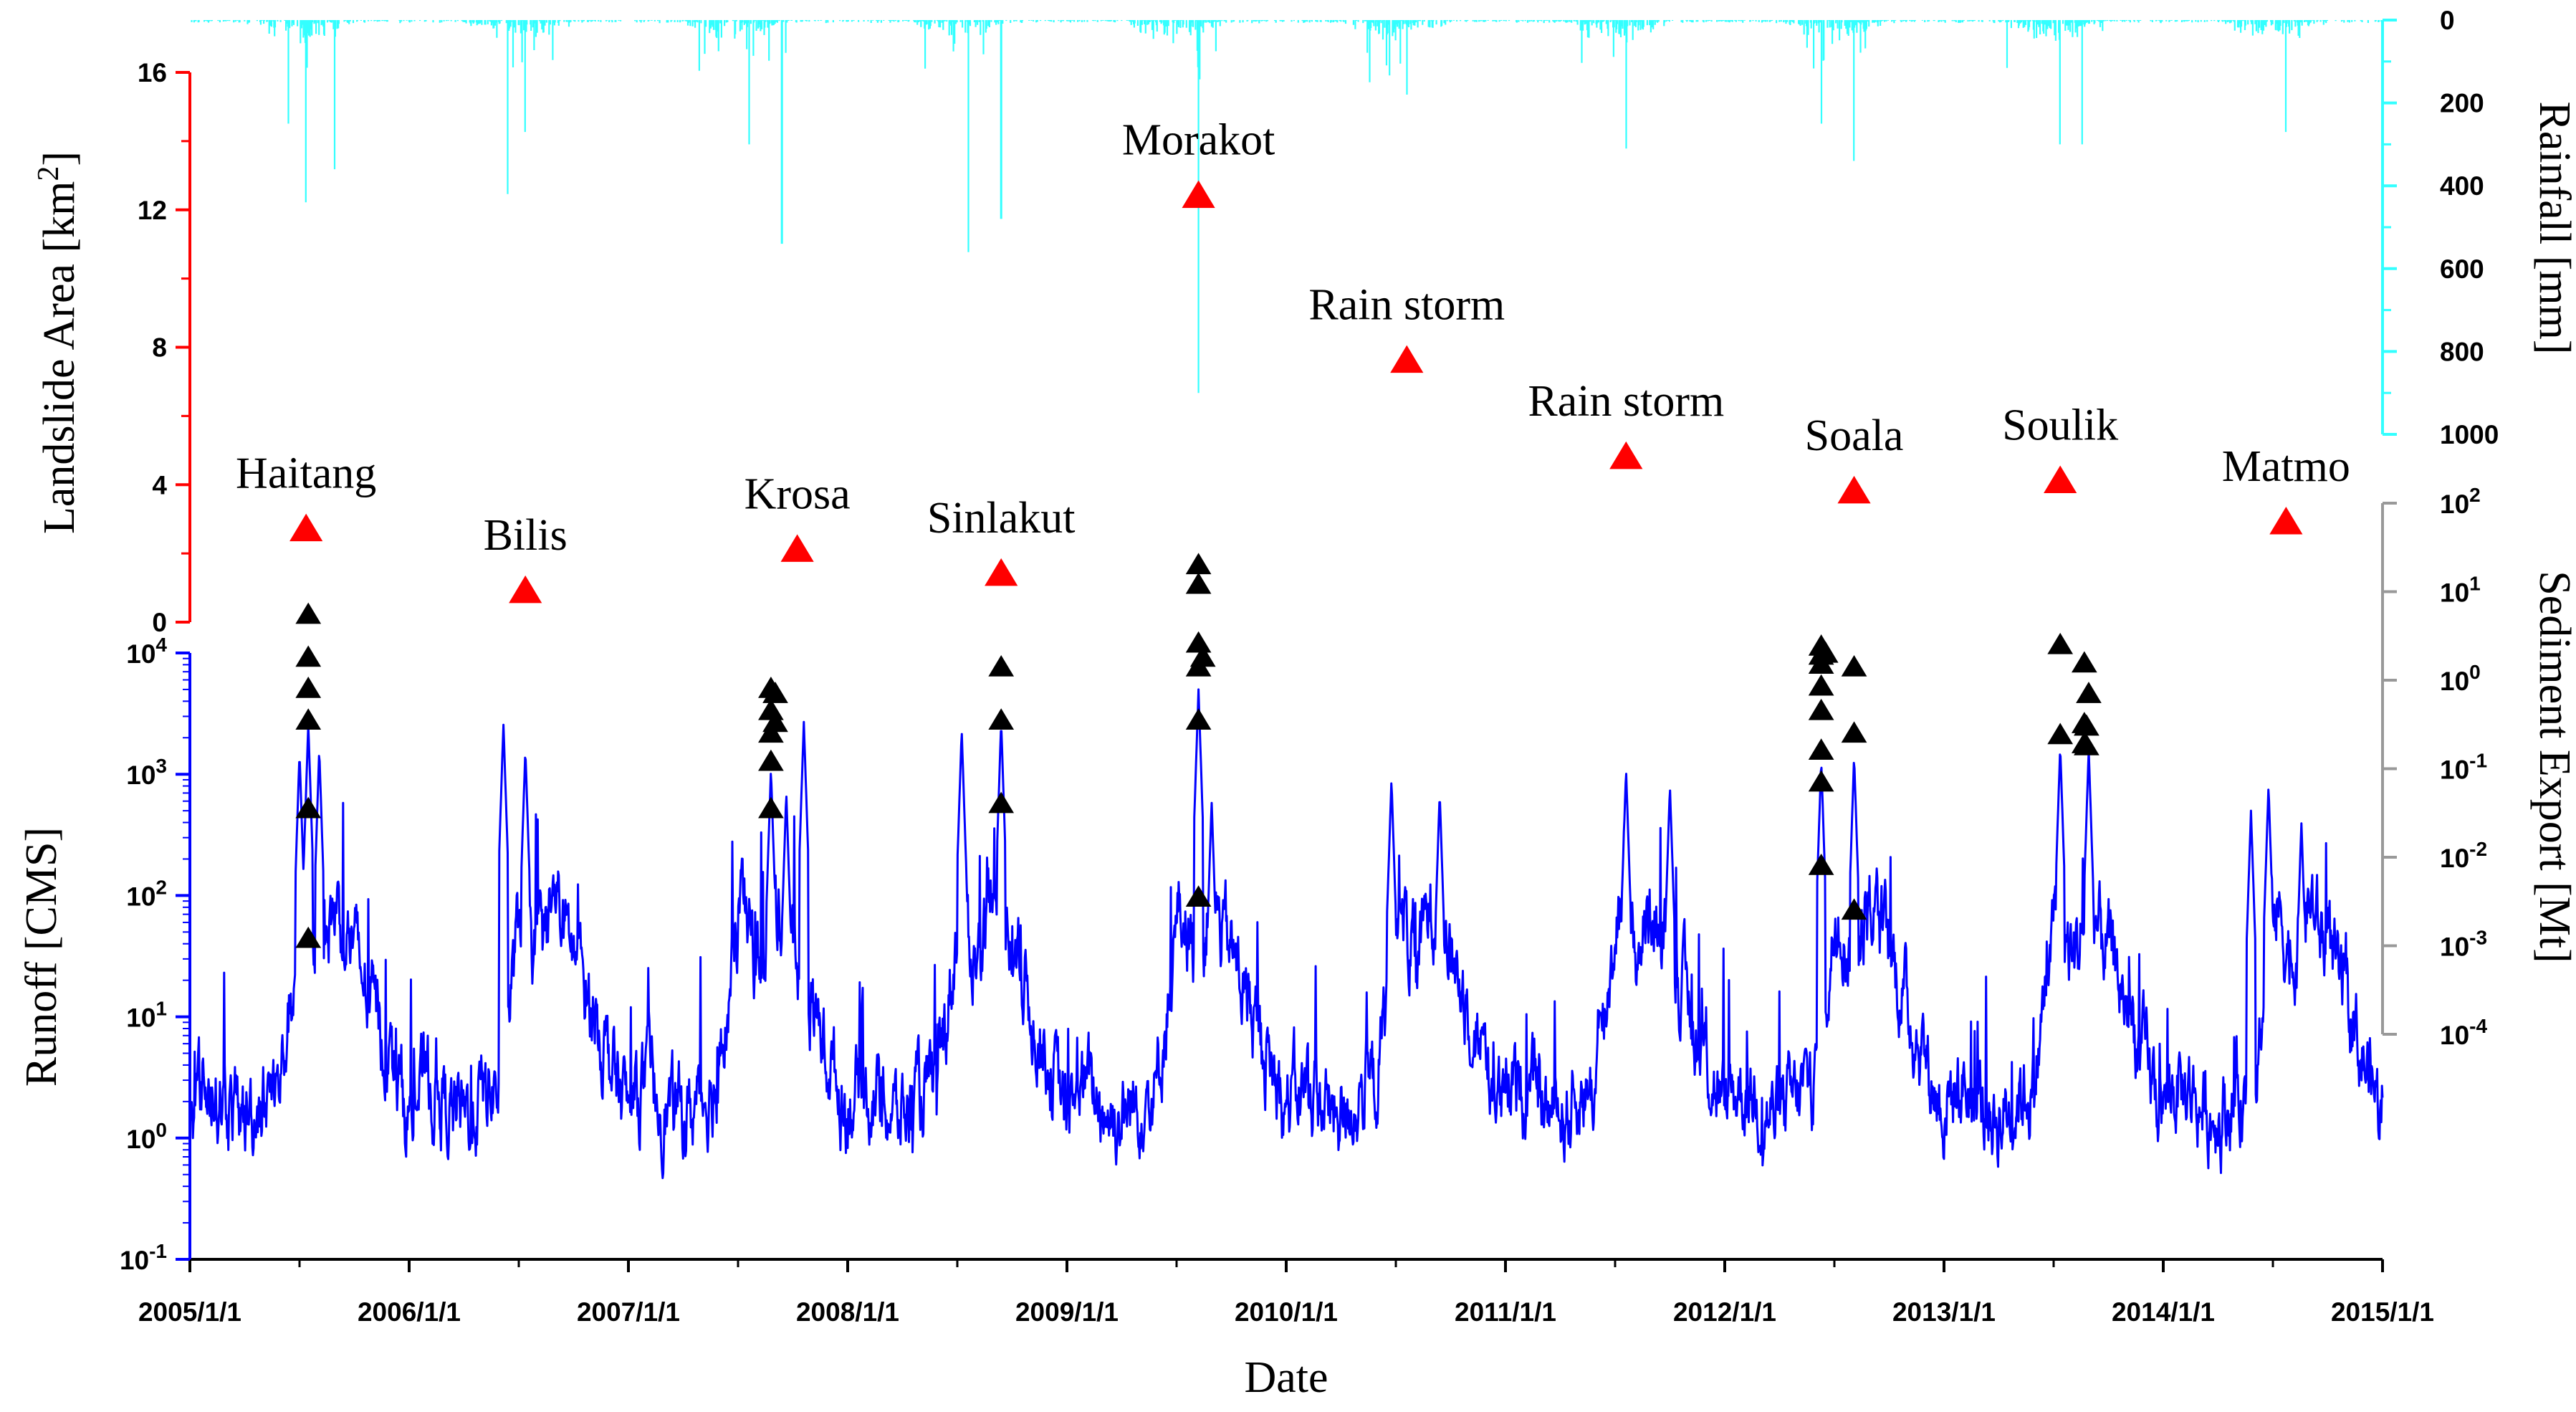 This screenshot has height=1412, width=2576. I want to click on event-label: Bilis, so click(526, 535).